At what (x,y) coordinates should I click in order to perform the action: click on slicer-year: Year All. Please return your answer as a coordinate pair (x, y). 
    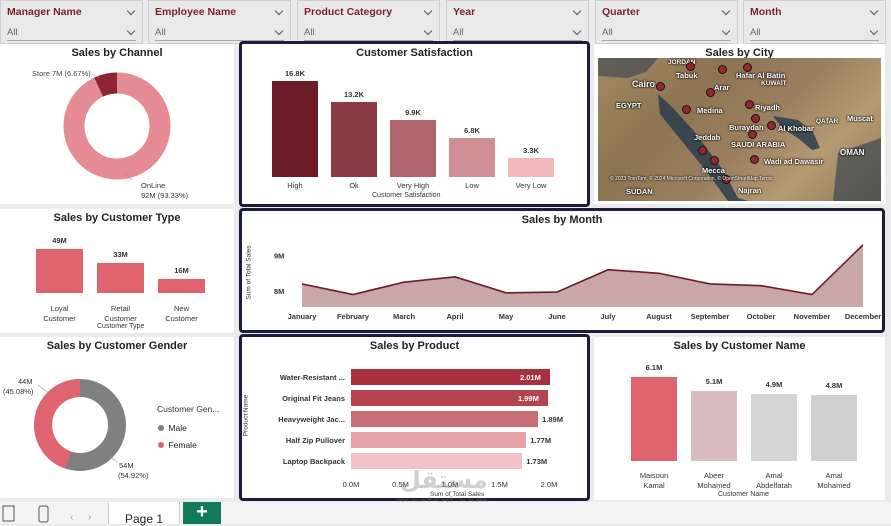
    Looking at the image, I should click on (517, 22).